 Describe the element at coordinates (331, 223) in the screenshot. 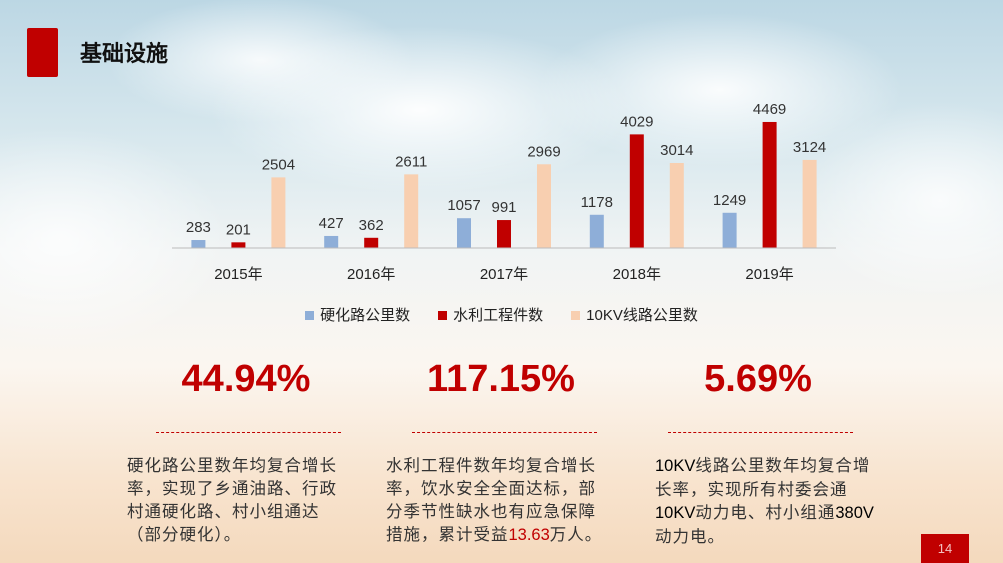

I see `data-label: 427` at that location.